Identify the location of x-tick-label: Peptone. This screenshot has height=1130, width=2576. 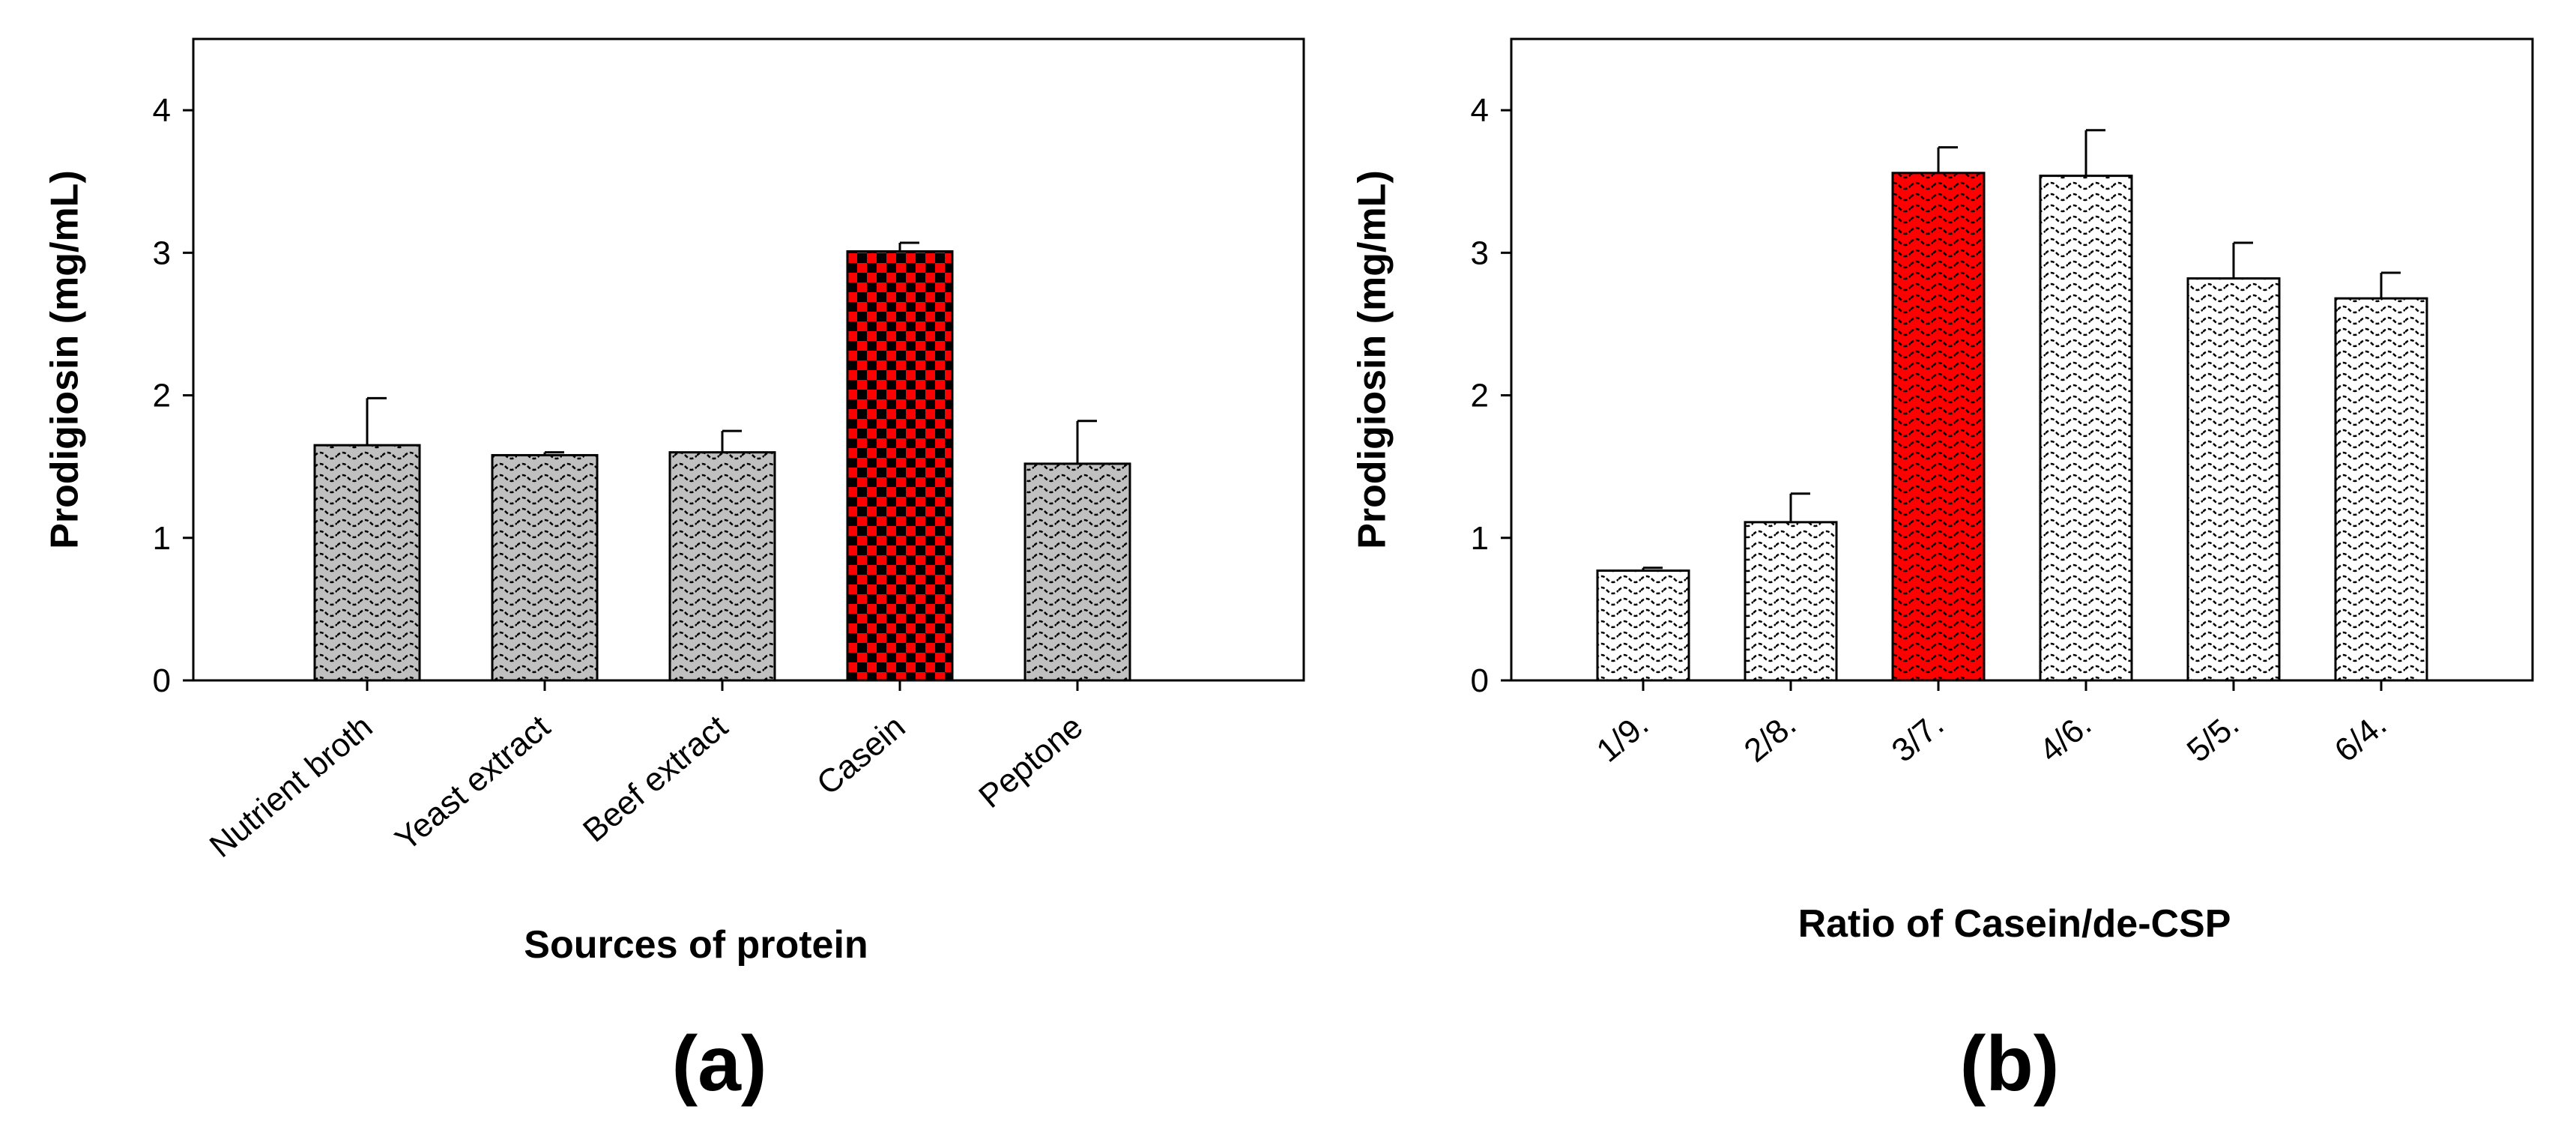
(1030, 761).